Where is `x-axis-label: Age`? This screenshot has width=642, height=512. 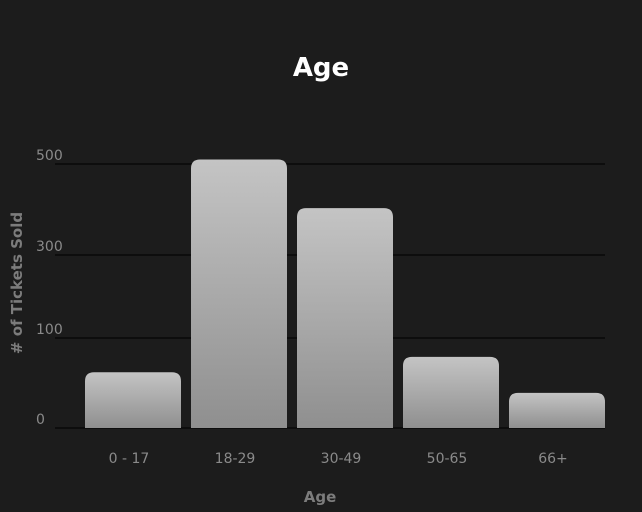 x-axis-label: Age is located at coordinates (320, 497).